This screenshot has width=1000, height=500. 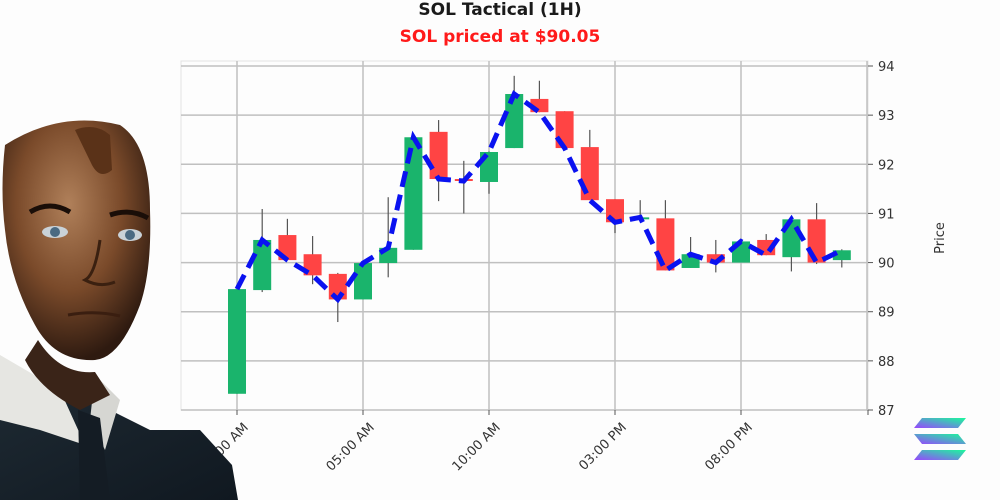 What do you see at coordinates (886, 116) in the screenshot?
I see `svg-text: 93` at bounding box center [886, 116].